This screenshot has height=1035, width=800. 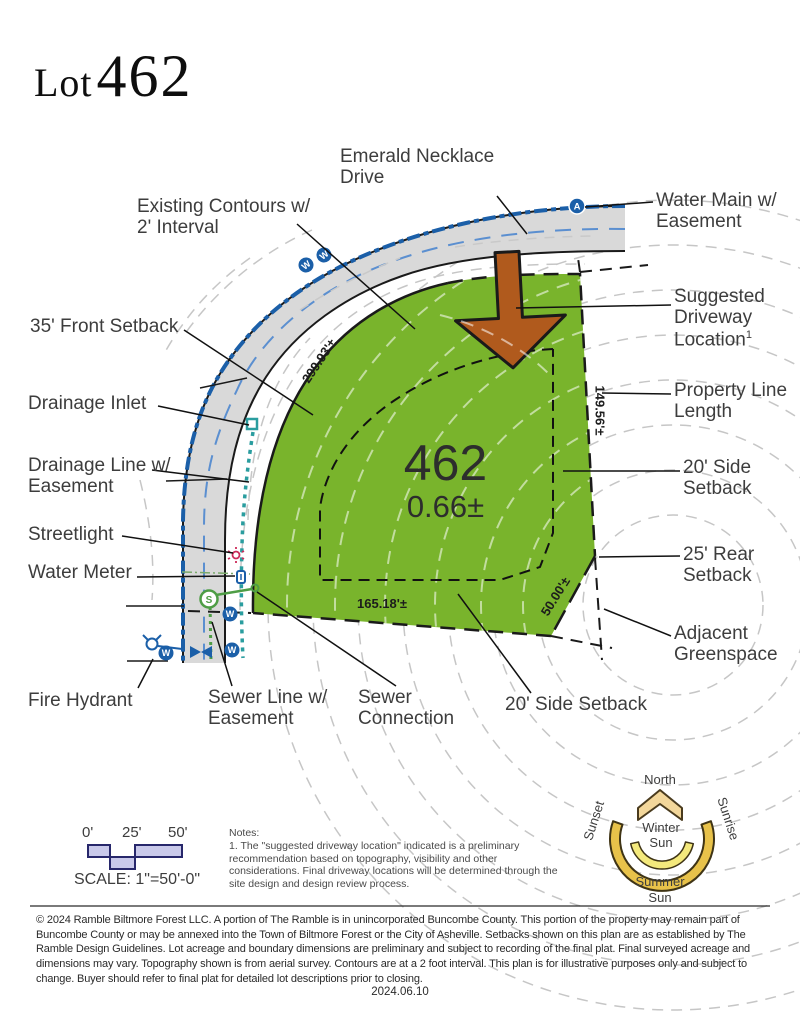 I want to click on label-sewer-line: Sewer Line w/ Easement, so click(x=268, y=708).